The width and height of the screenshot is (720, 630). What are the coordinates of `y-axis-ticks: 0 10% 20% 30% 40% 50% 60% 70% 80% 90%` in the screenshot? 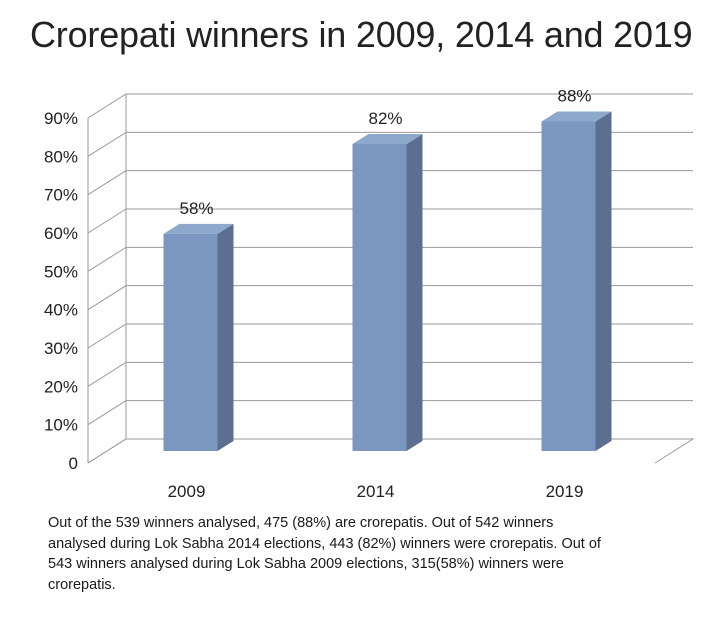 It's located at (61, 291).